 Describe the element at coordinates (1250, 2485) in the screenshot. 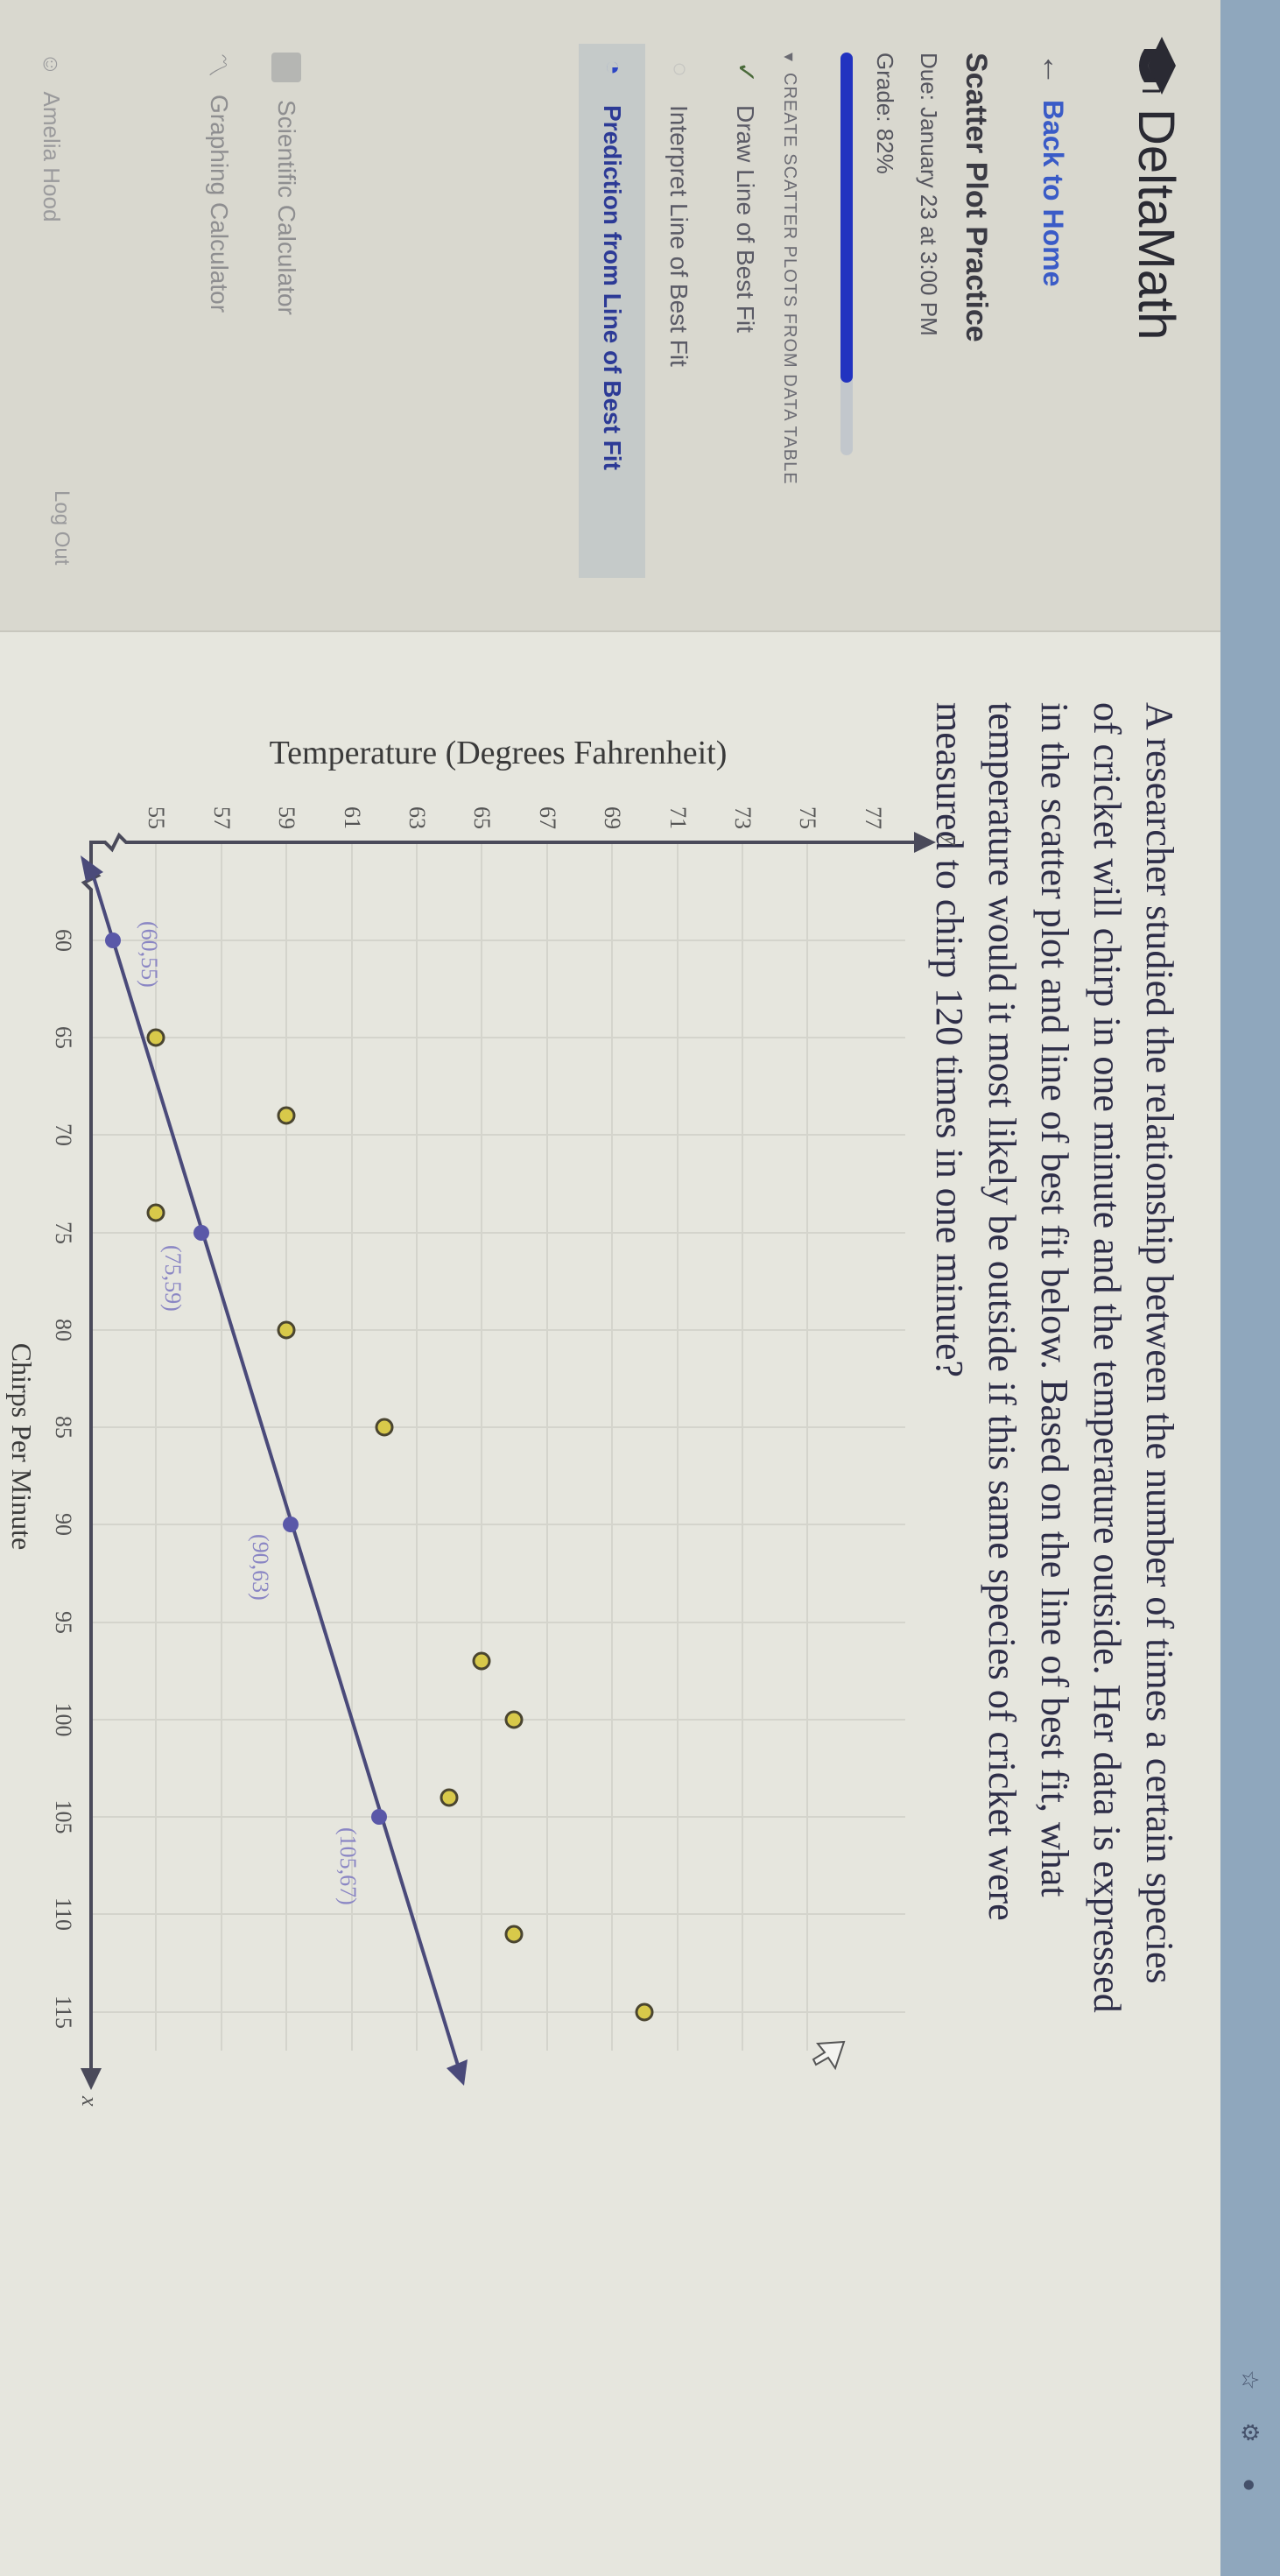

I see `profile-icon: ●` at that location.